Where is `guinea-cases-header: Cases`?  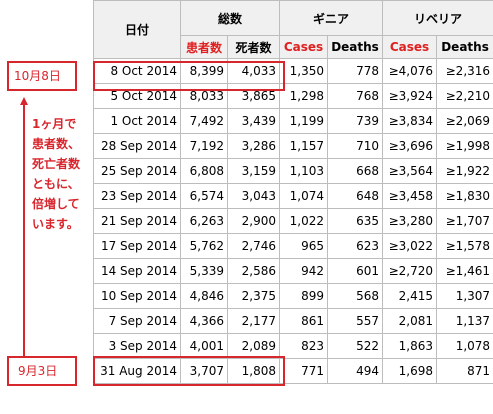
guinea-cases-header: Cases is located at coordinates (304, 47).